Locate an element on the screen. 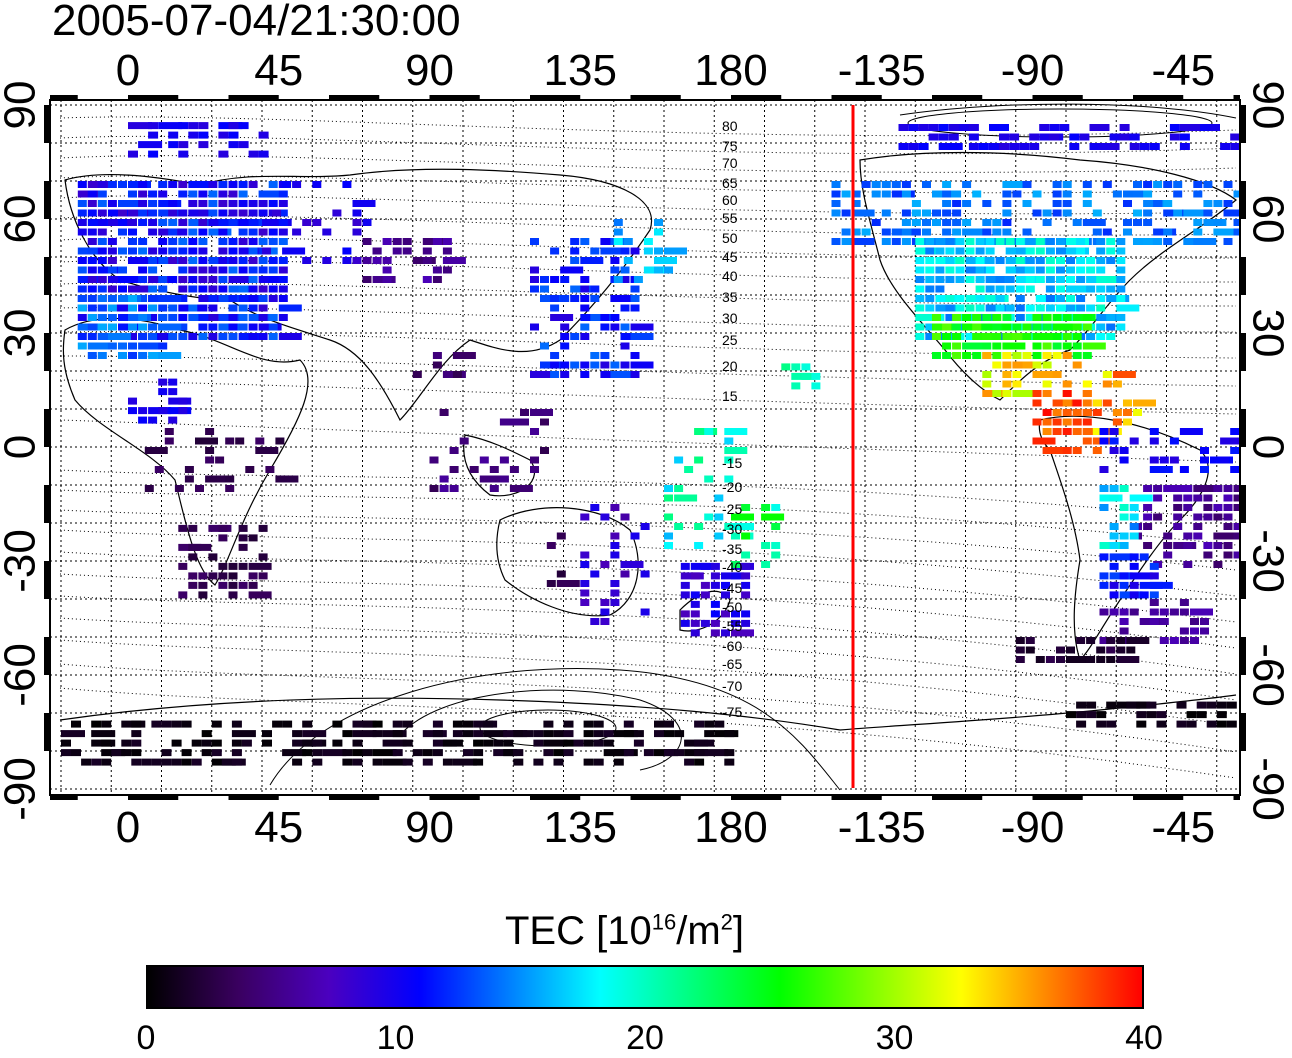 The height and width of the screenshot is (1058, 1292). contour-label: -60 is located at coordinates (732, 646).